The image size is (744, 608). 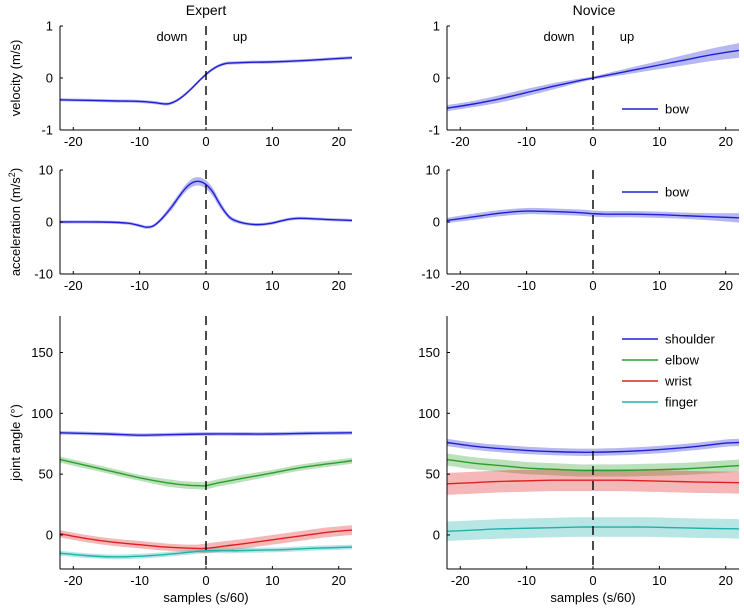 What do you see at coordinates (15, 222) in the screenshot?
I see `expert-acceleration-ylabel: acceleration (m/s2)` at bounding box center [15, 222].